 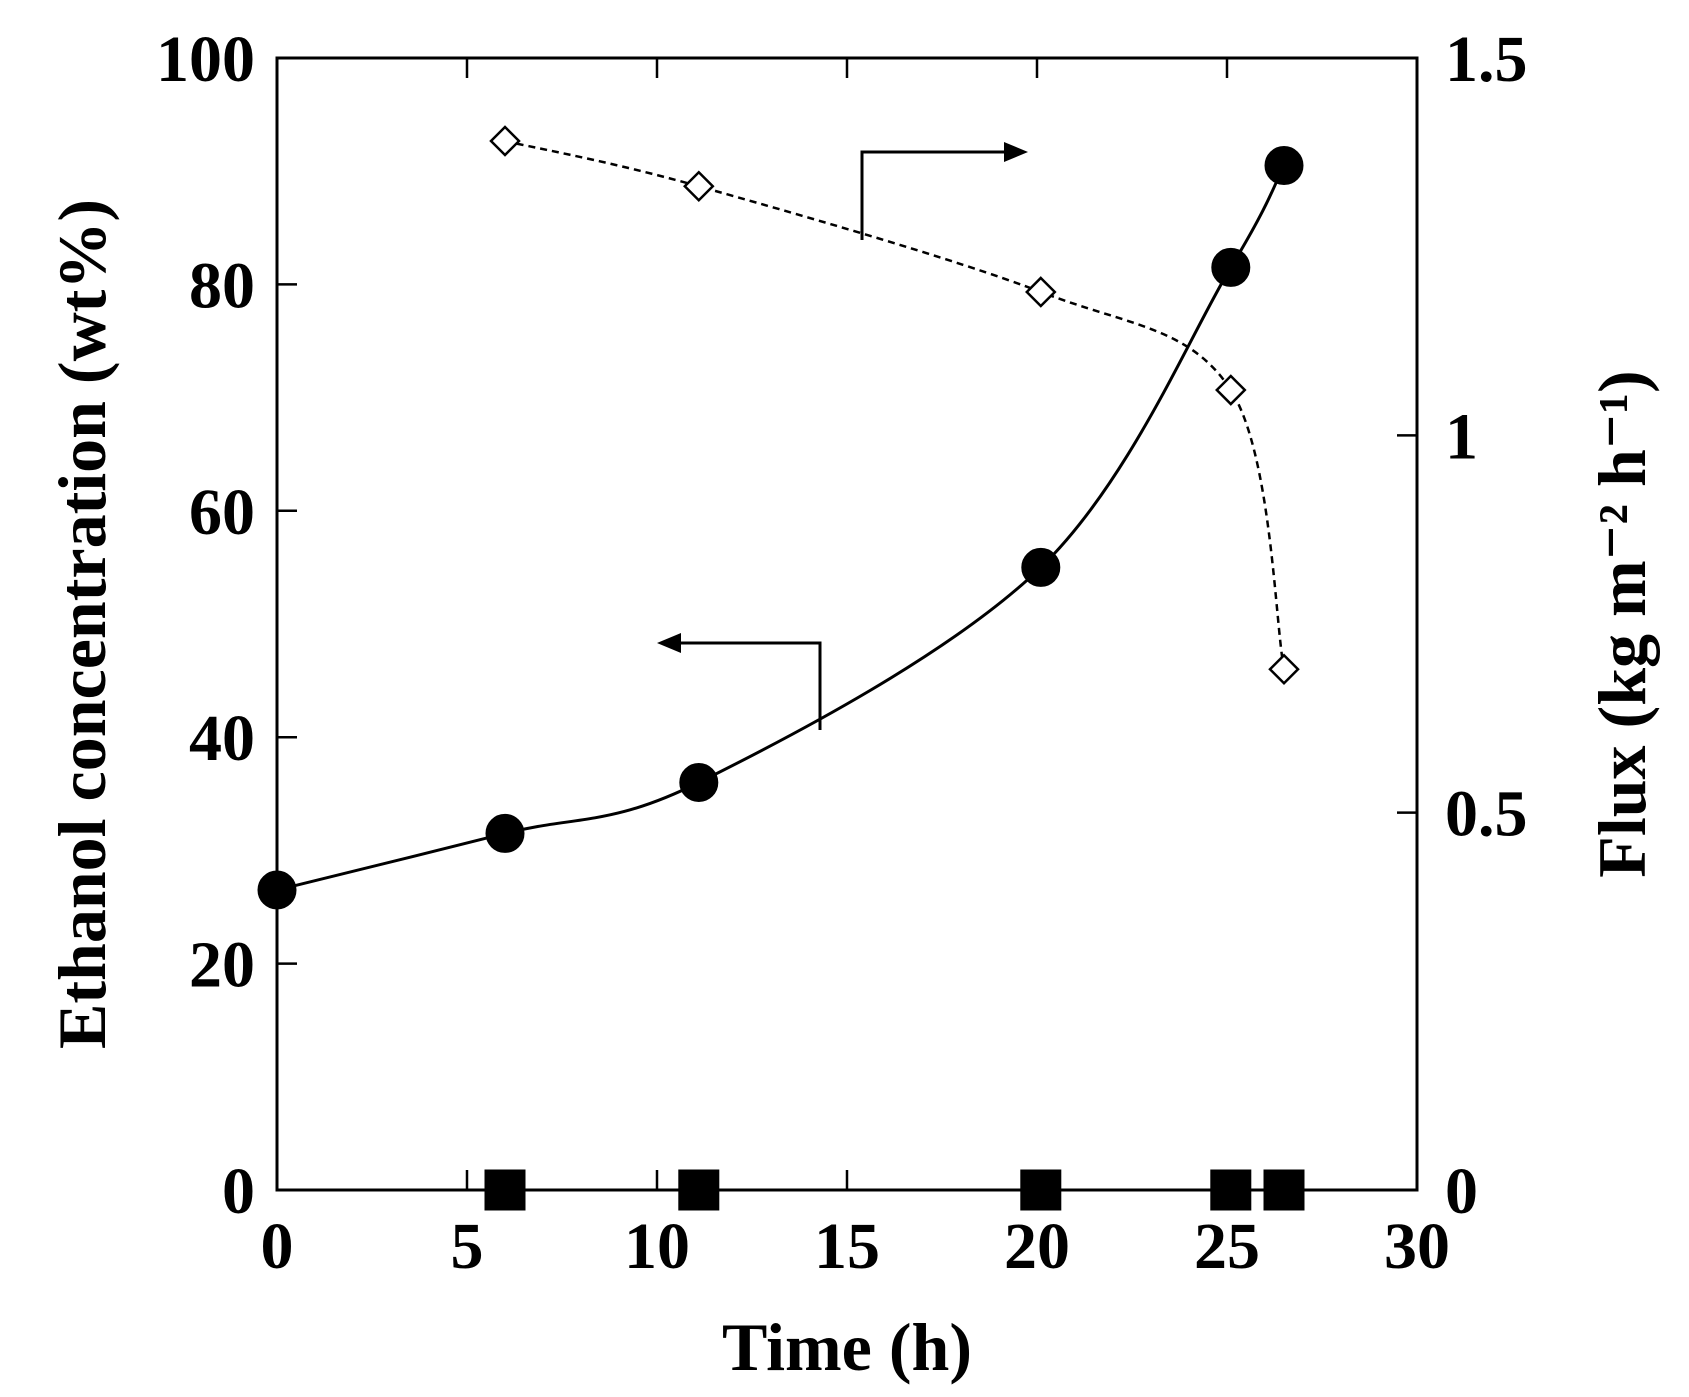 What do you see at coordinates (743, 685) in the screenshot?
I see `left-axis-arrow-indicator` at bounding box center [743, 685].